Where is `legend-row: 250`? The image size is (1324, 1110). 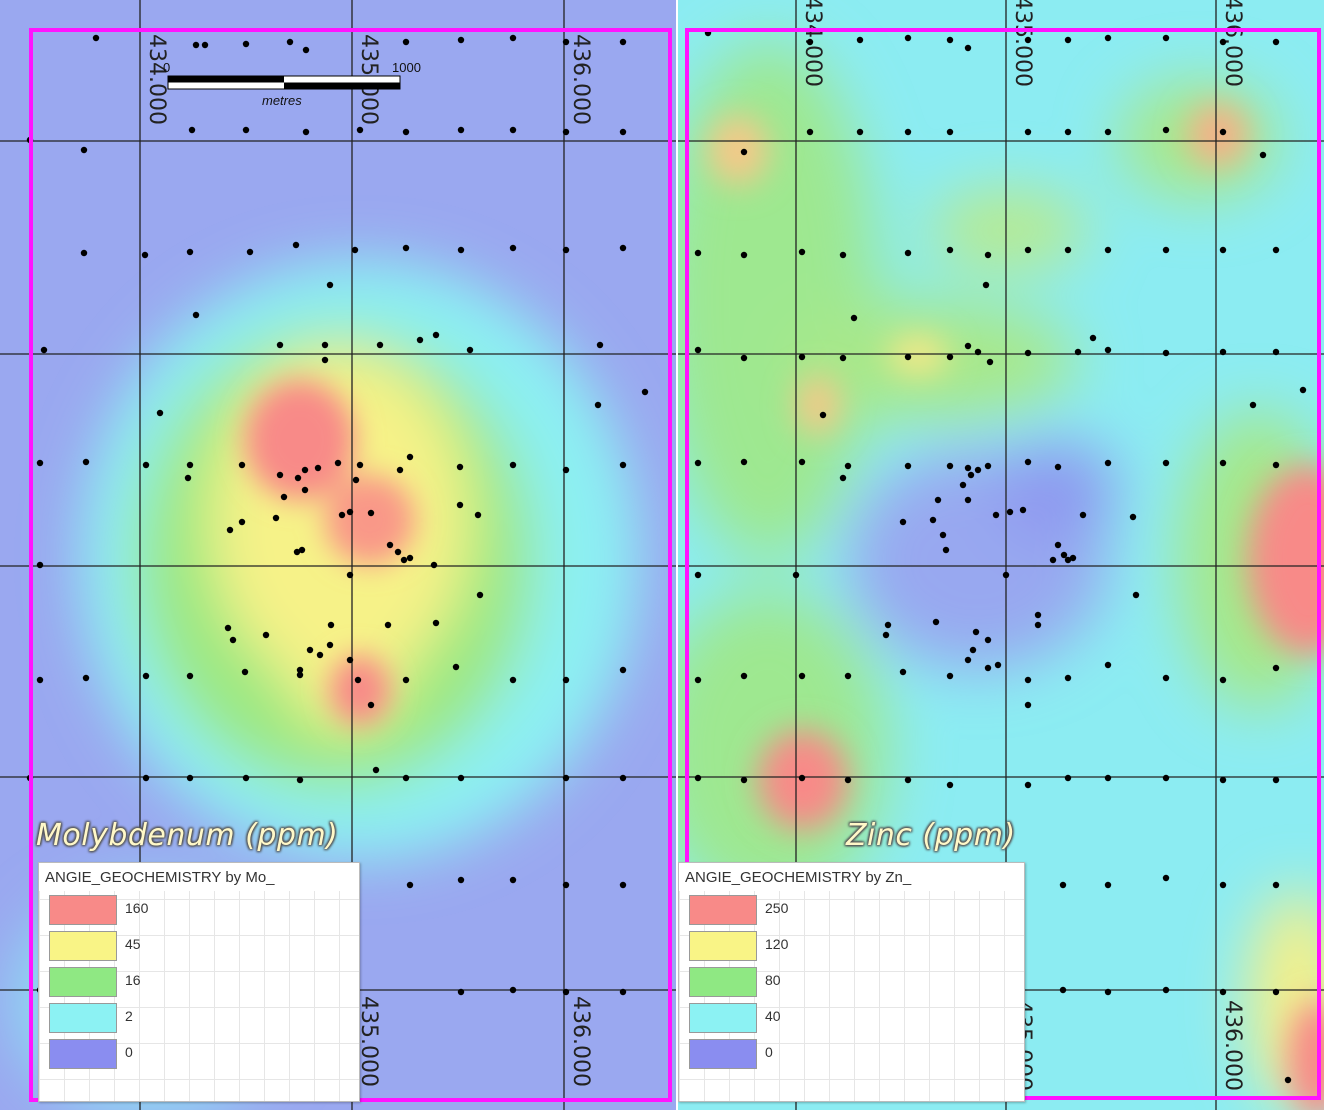
legend-row: 250 is located at coordinates (851, 909).